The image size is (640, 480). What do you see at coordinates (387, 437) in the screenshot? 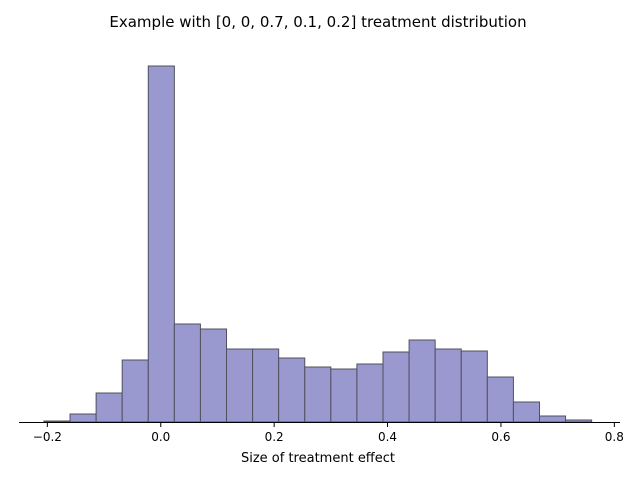
I see `x-tick-label: 0.4` at bounding box center [387, 437].